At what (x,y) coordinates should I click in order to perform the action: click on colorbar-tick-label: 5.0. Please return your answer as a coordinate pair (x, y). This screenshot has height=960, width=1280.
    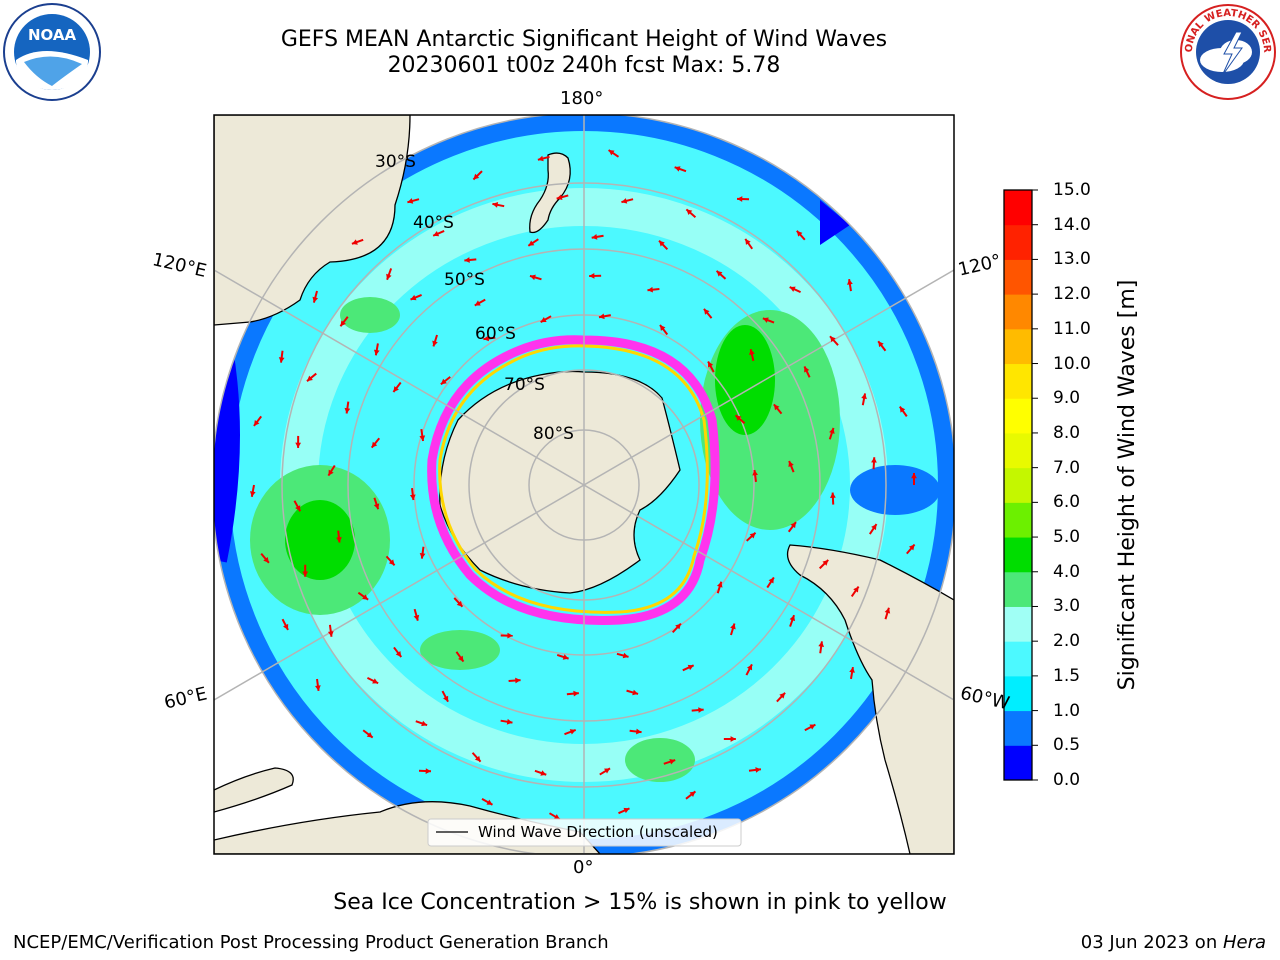
    Looking at the image, I should click on (1067, 537).